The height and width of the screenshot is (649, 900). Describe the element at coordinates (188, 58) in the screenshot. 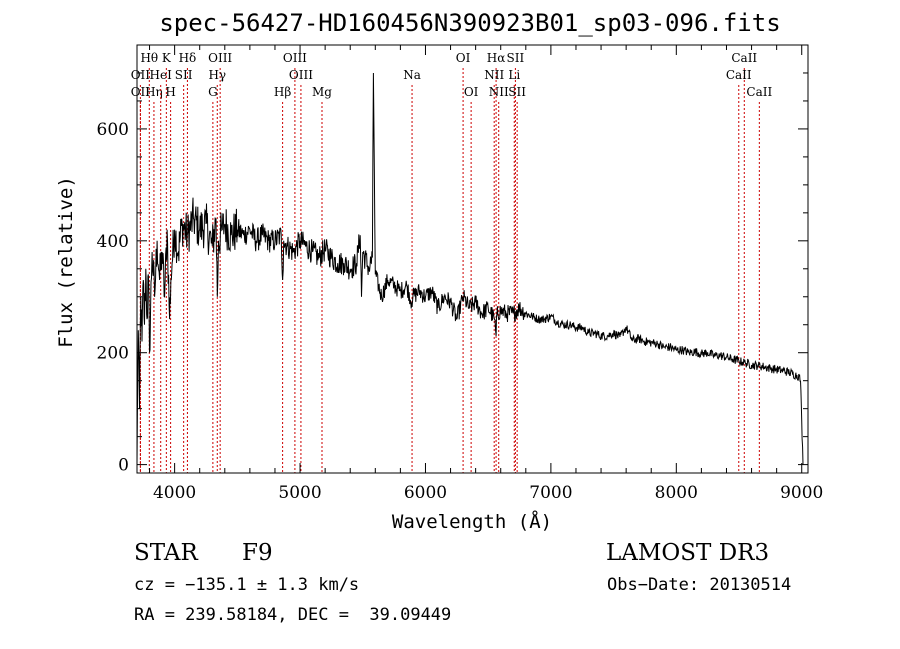

I see `line-marker-label: Hδ` at that location.